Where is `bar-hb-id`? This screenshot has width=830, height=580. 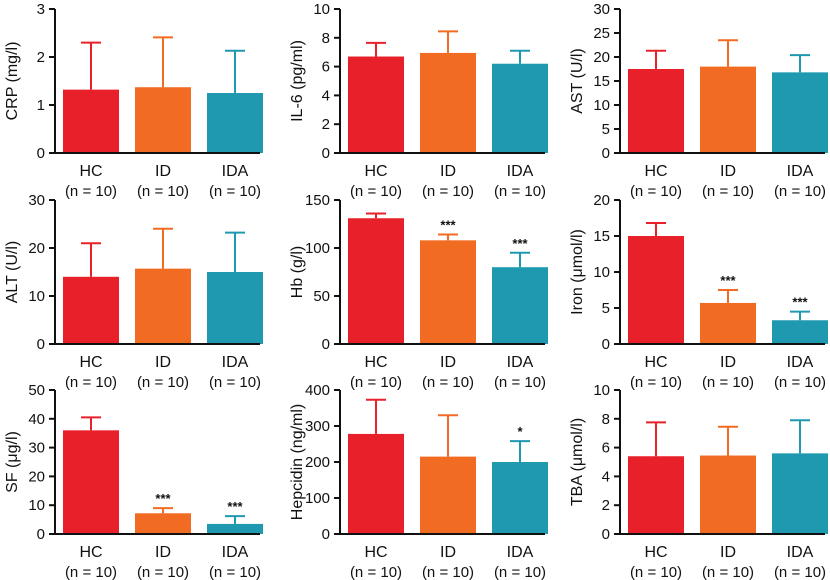 bar-hb-id is located at coordinates (448, 292).